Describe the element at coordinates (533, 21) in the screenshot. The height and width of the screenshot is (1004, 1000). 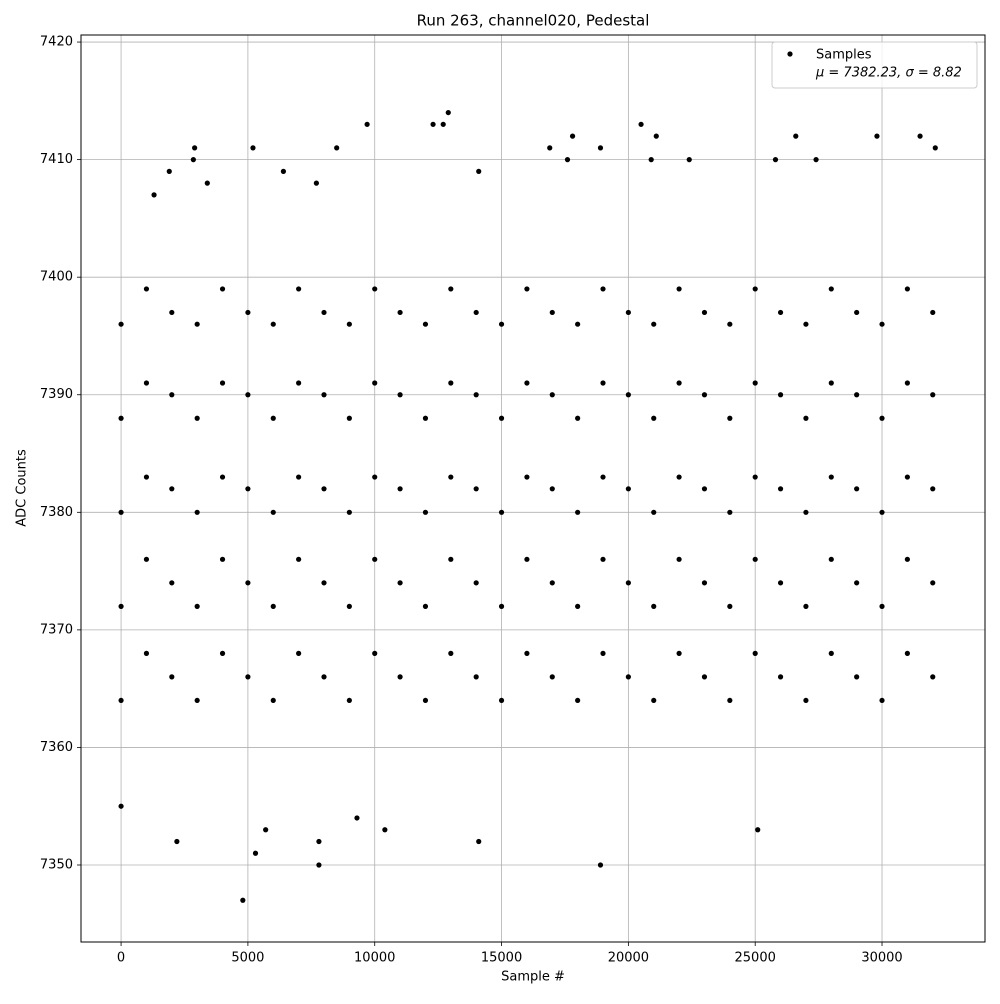
I see `chart-title: Run 263, channel020, Pedestal` at that location.